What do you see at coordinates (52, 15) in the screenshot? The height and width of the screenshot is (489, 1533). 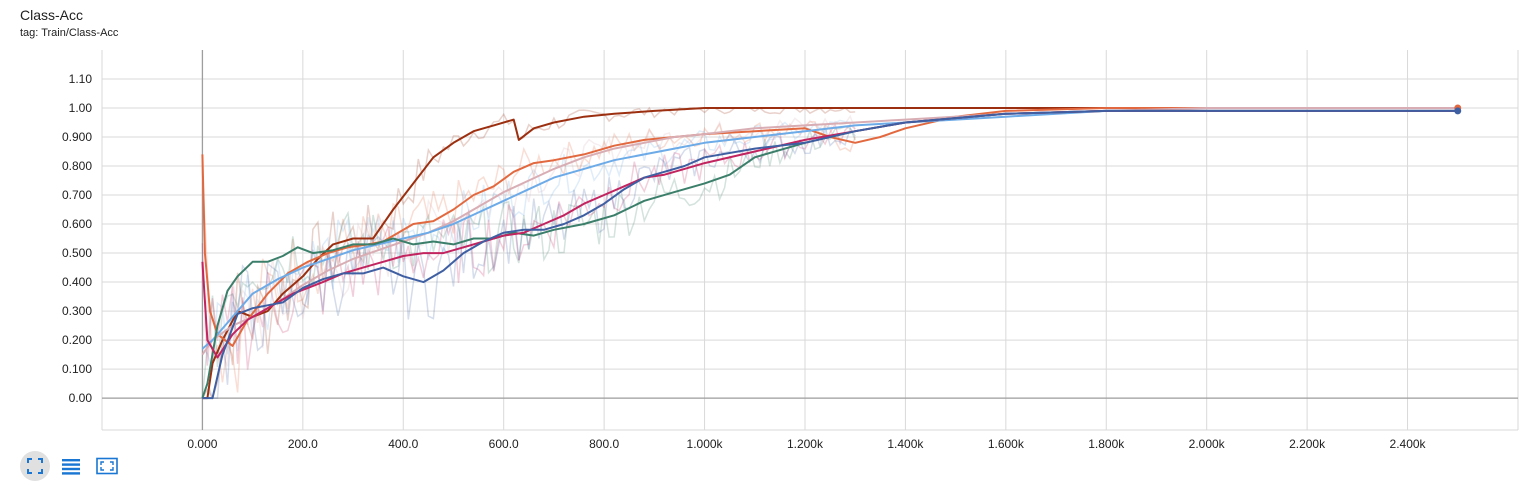 I see `chart-title: Class-Acc` at bounding box center [52, 15].